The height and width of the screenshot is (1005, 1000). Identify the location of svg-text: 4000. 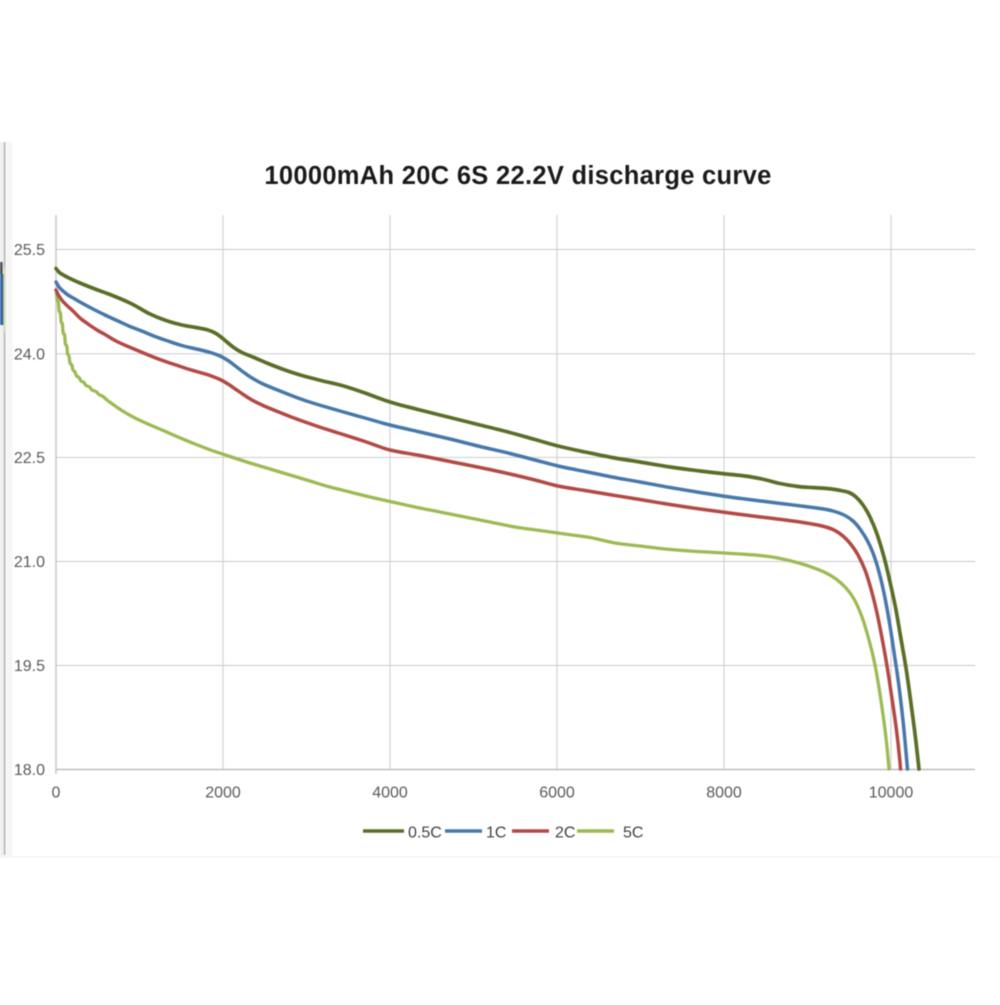
(390, 793).